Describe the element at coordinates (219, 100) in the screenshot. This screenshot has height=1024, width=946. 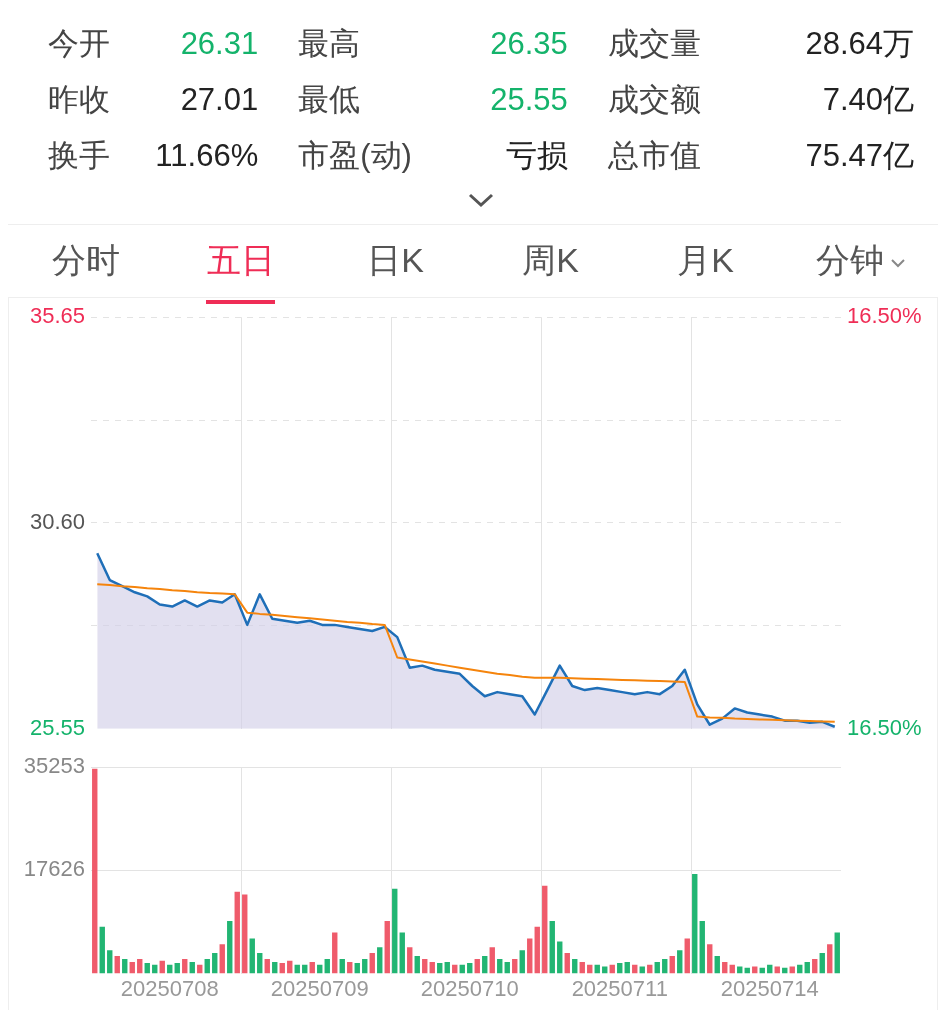
I see `text: 27.01` at that location.